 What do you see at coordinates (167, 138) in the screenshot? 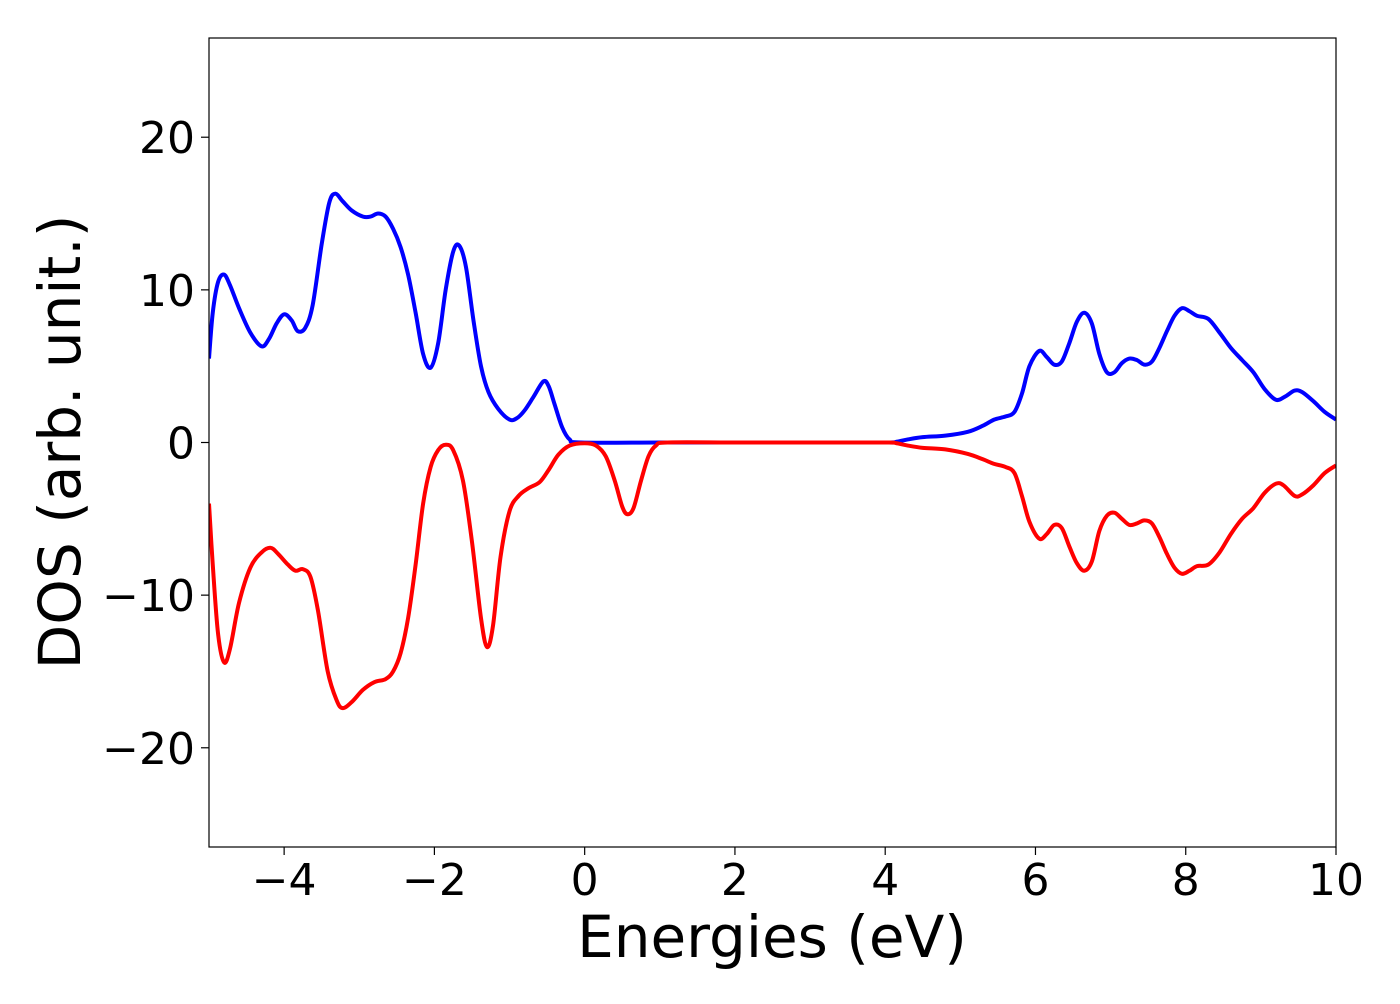
I see `y-tick-label: 20` at bounding box center [167, 138].